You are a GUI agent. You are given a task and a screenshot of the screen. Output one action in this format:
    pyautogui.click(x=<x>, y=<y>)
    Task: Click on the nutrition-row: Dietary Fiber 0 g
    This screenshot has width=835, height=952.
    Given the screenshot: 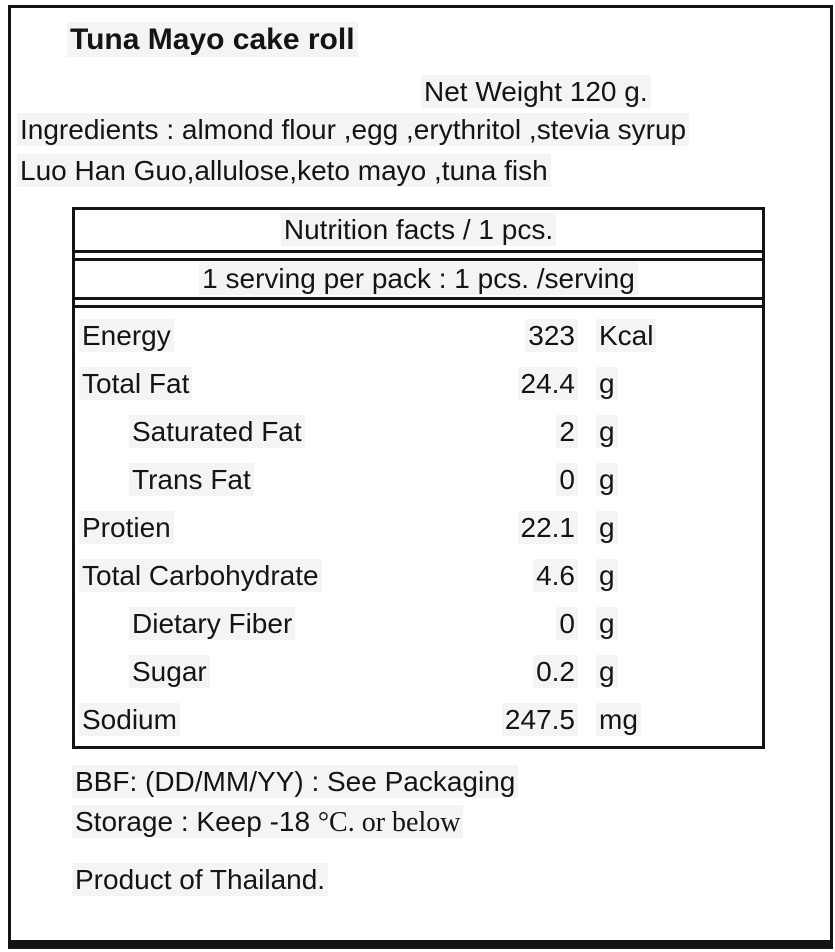 What is the action you would take?
    pyautogui.click(x=418, y=624)
    